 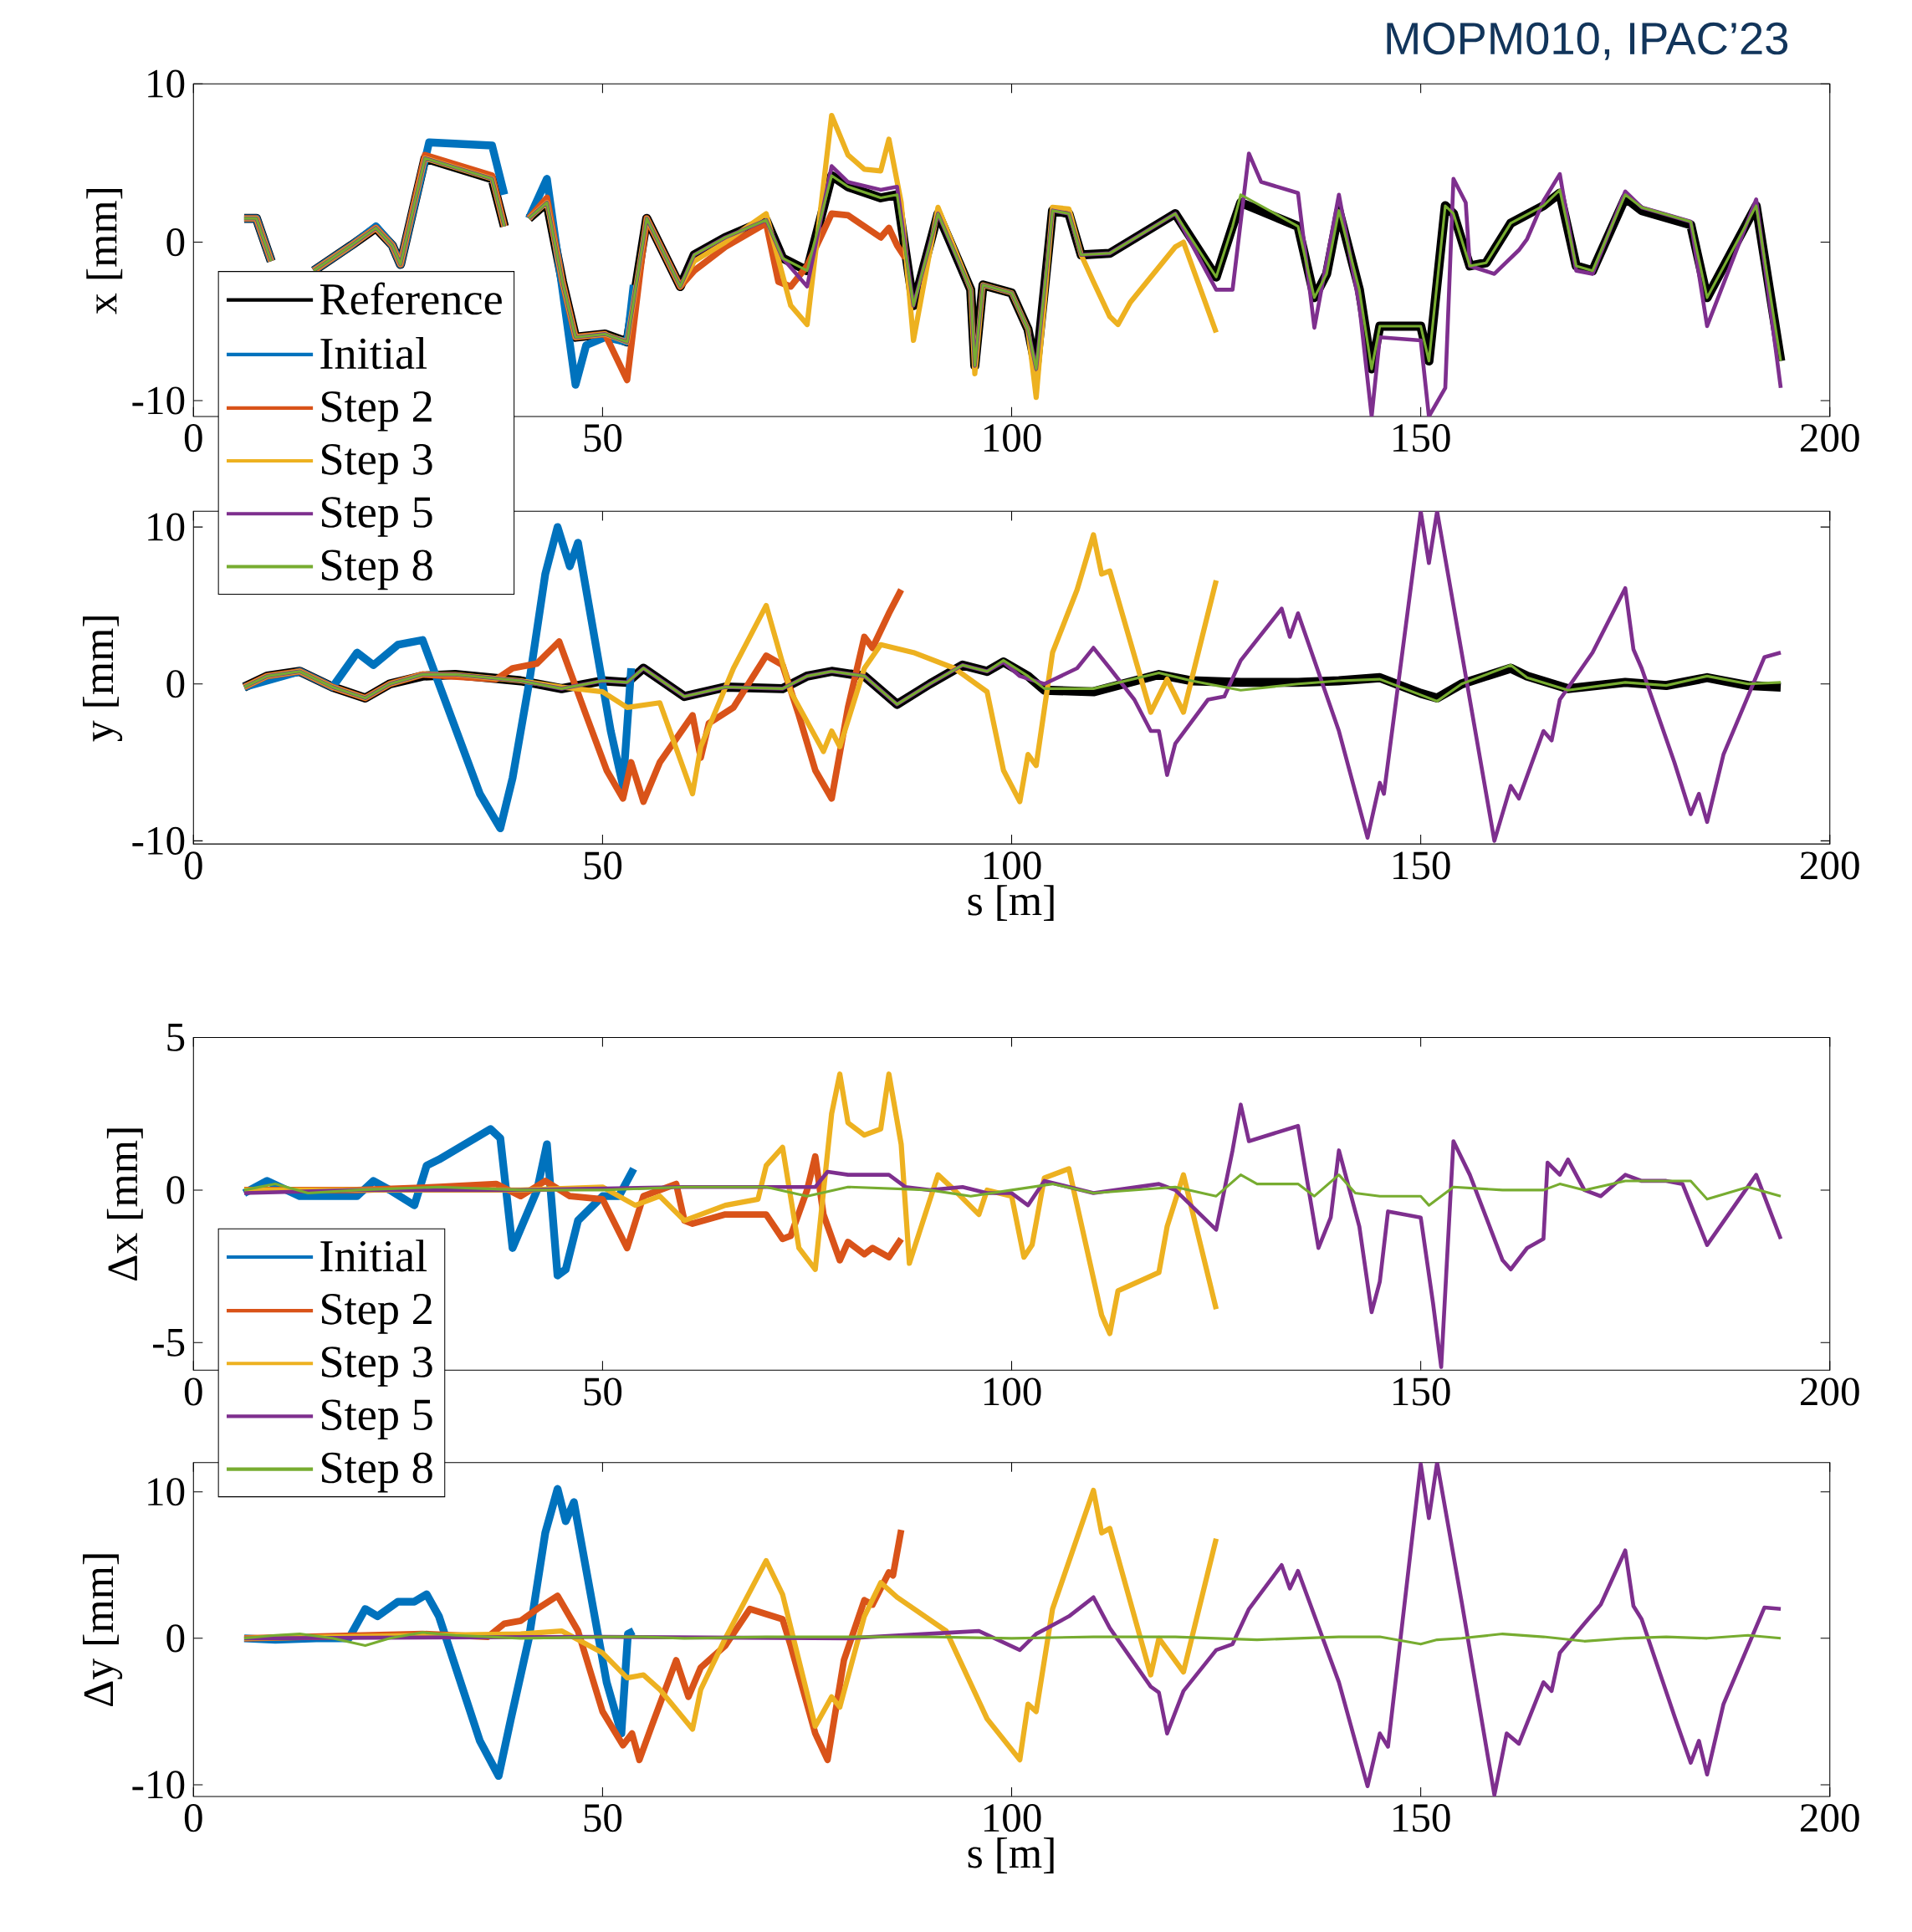 I want to click on y-axis-title: Δx [mm], so click(x=124, y=1204).